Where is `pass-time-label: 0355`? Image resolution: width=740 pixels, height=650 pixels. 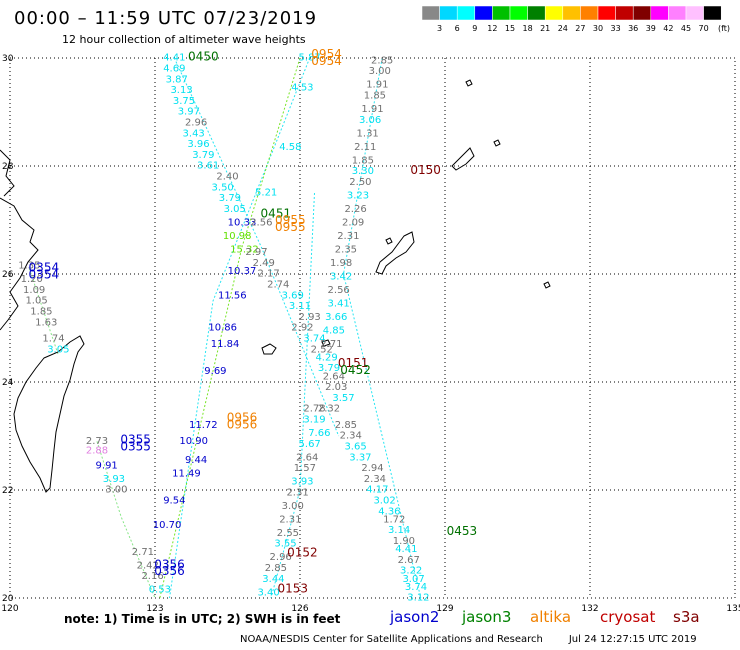
pass-time-label: 0355 is located at coordinates (135, 440).